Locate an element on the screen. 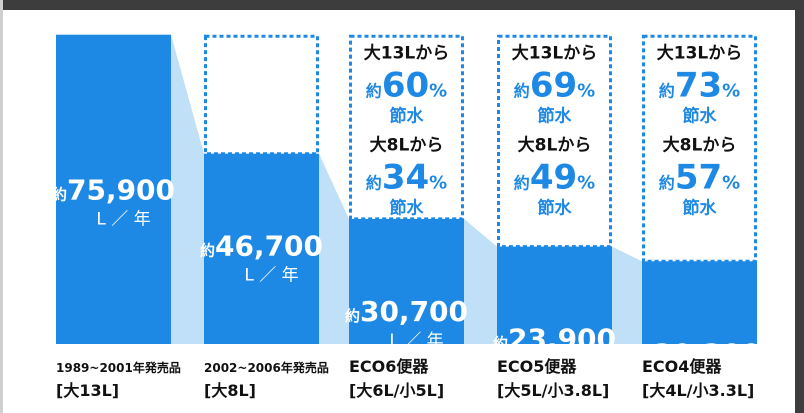 This screenshot has width=804, height=413. bar-value-label: 約75,900 is located at coordinates (113, 190).